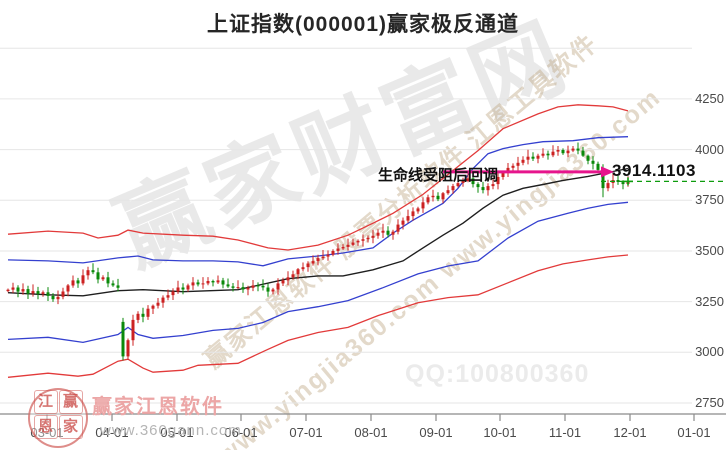  What do you see at coordinates (709, 301) in the screenshot?
I see `y-axis-label: 3250` at bounding box center [709, 301].